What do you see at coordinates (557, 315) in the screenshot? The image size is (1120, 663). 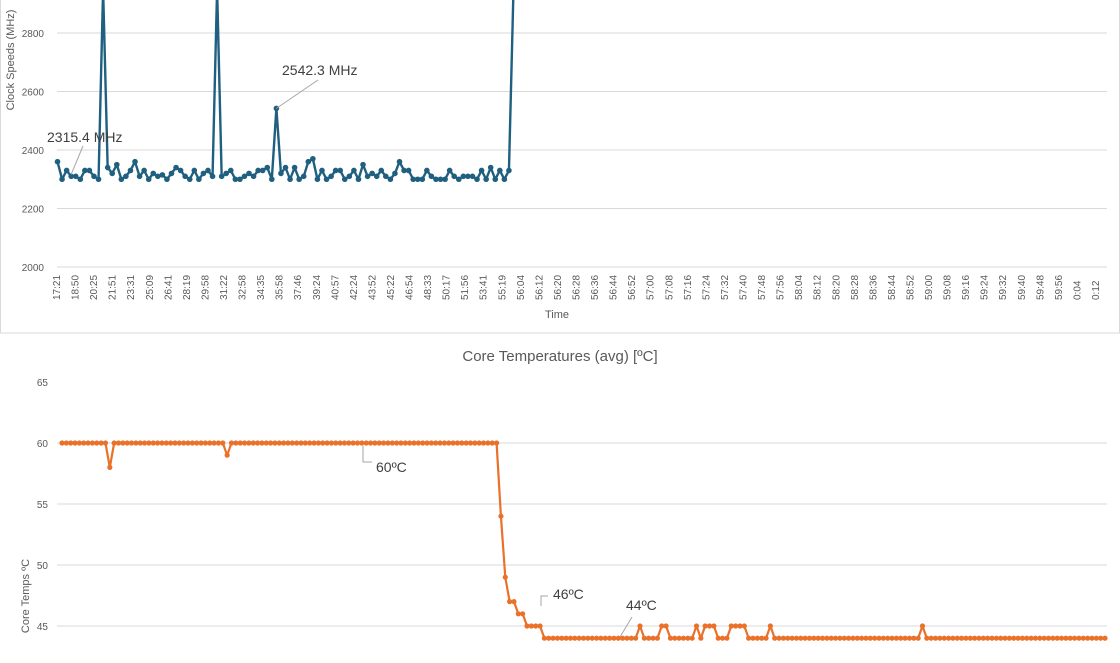 I see `clock-chart-x-axis-label: Time` at bounding box center [557, 315].